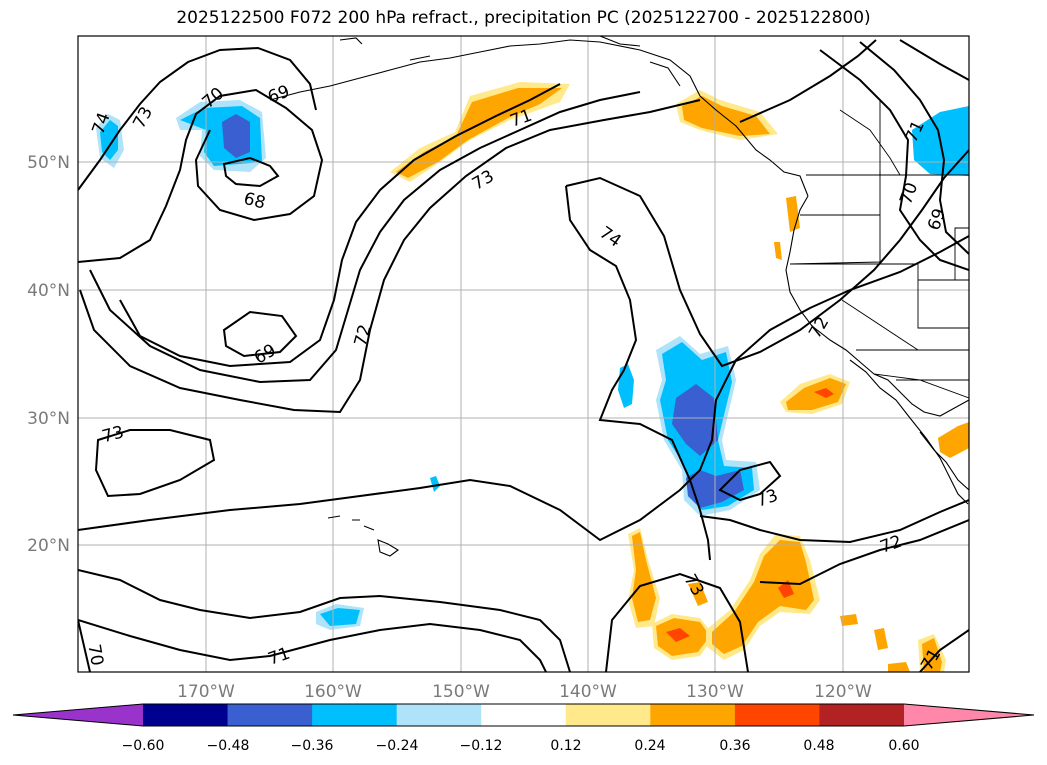  What do you see at coordinates (870, 138) in the screenshot?
I see `canada-provinces` at bounding box center [870, 138].